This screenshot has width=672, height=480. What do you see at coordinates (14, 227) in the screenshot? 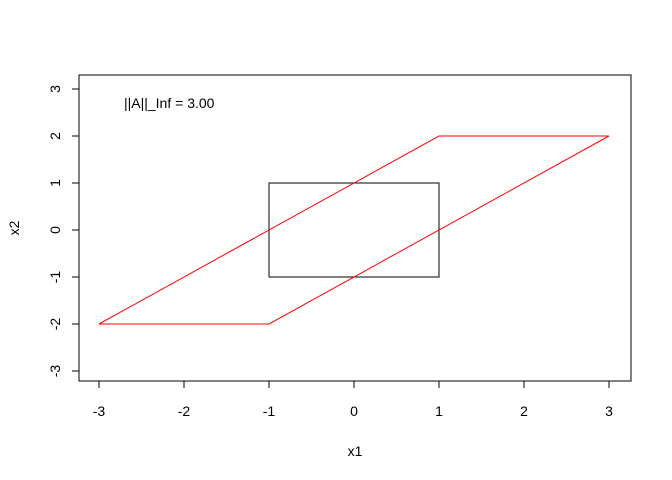
I see `y-axis-title: x2` at bounding box center [14, 227].